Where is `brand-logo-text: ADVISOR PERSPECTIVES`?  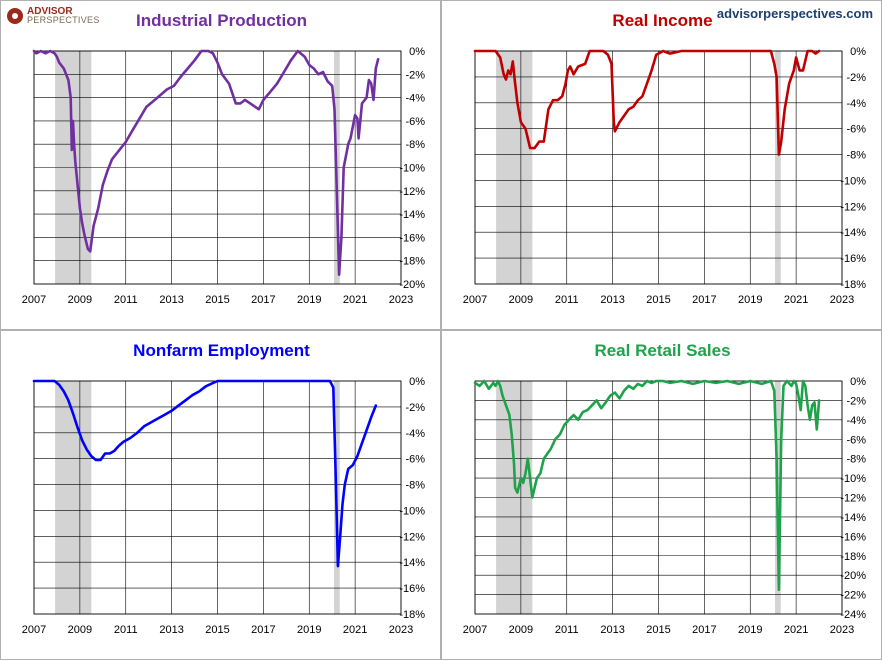 brand-logo-text: ADVISOR PERSPECTIVES is located at coordinates (63, 16).